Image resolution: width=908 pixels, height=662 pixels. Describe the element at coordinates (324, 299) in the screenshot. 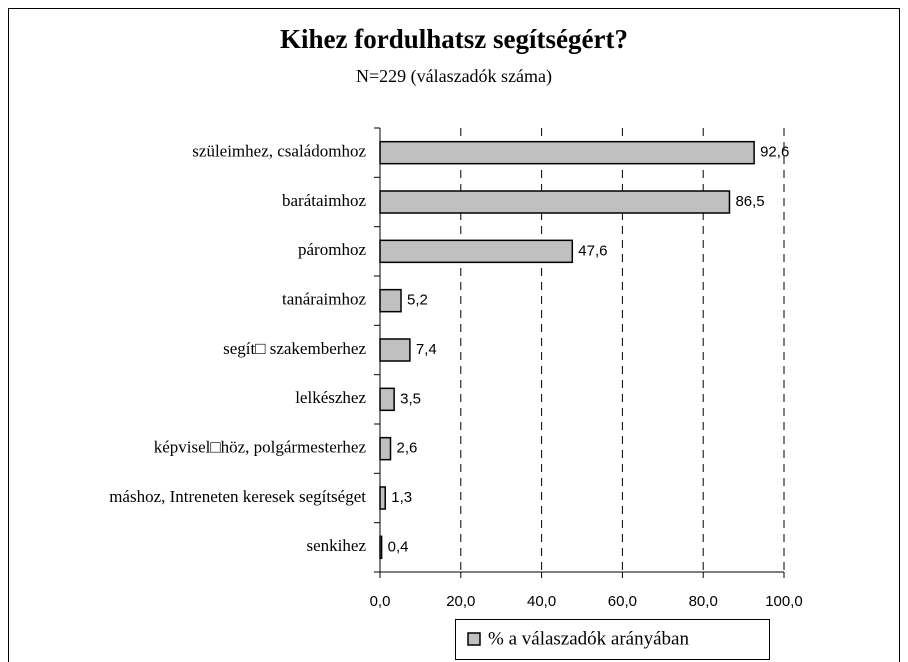

I see `y-tick-label: tanáraimhoz` at that location.